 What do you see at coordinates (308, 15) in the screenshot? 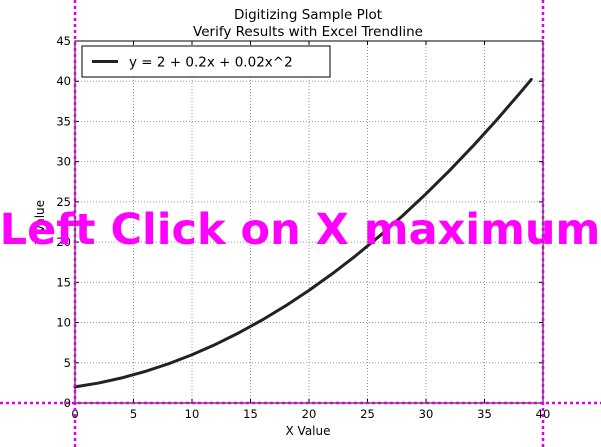
I see `chart-title: Digitizing Sample Plot` at bounding box center [308, 15].